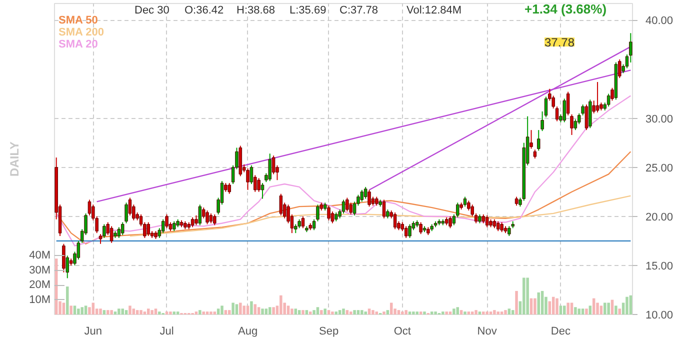  Describe the element at coordinates (152, 10) in the screenshot. I see `annotation: Dec 30` at that location.